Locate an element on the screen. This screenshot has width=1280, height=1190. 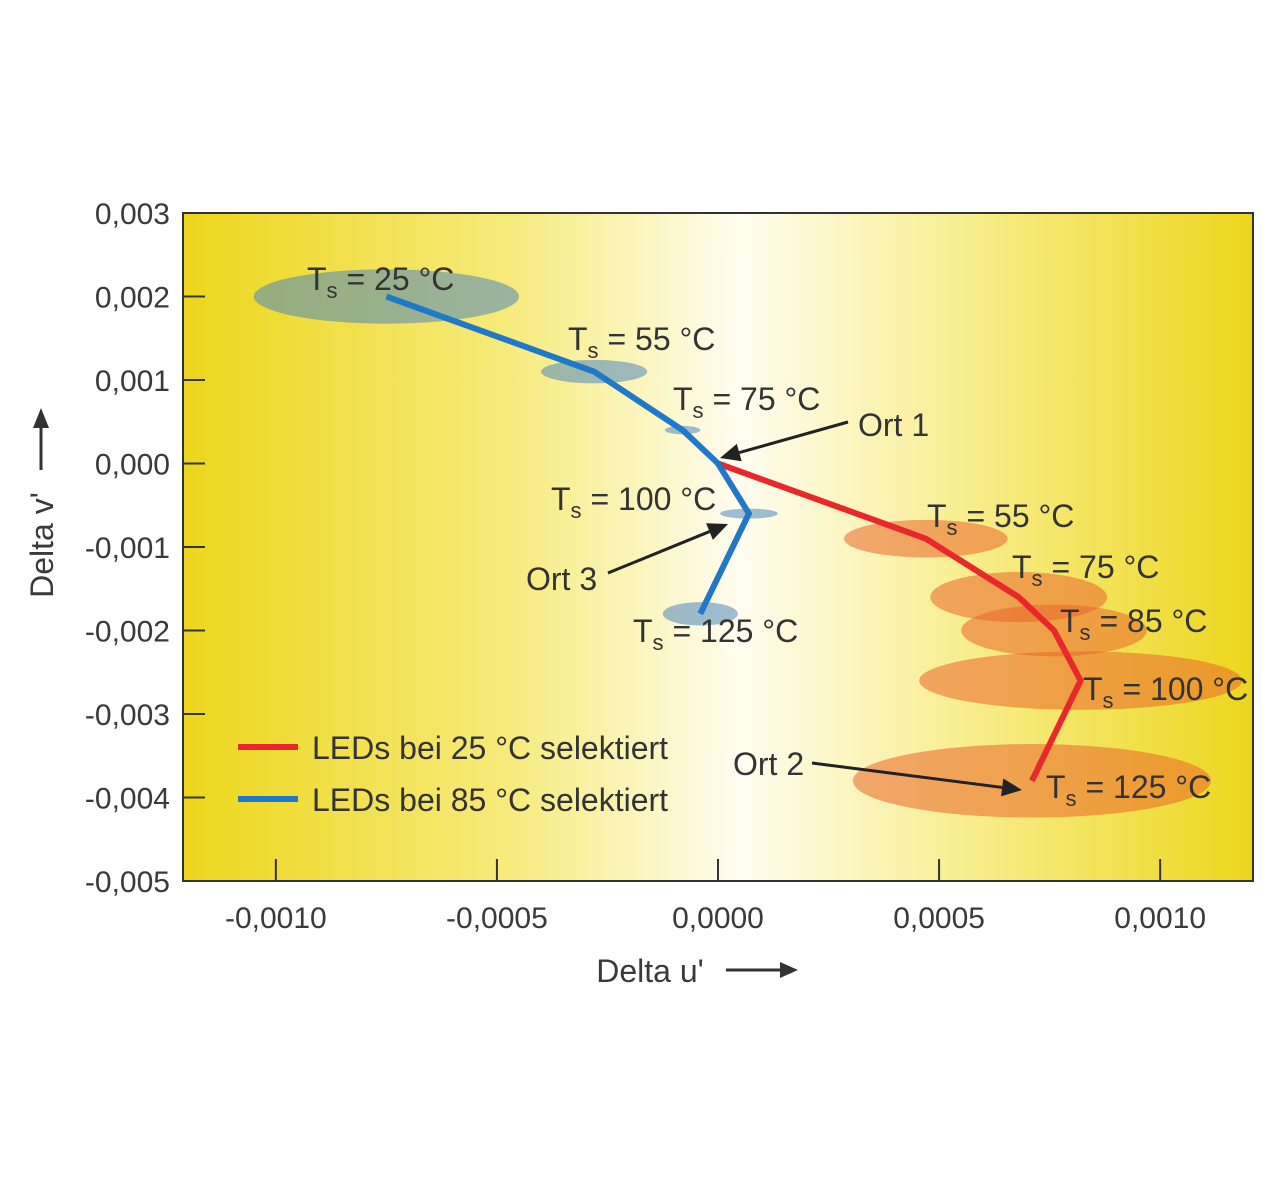
x-tick-label: 0,0005 is located at coordinates (939, 918).